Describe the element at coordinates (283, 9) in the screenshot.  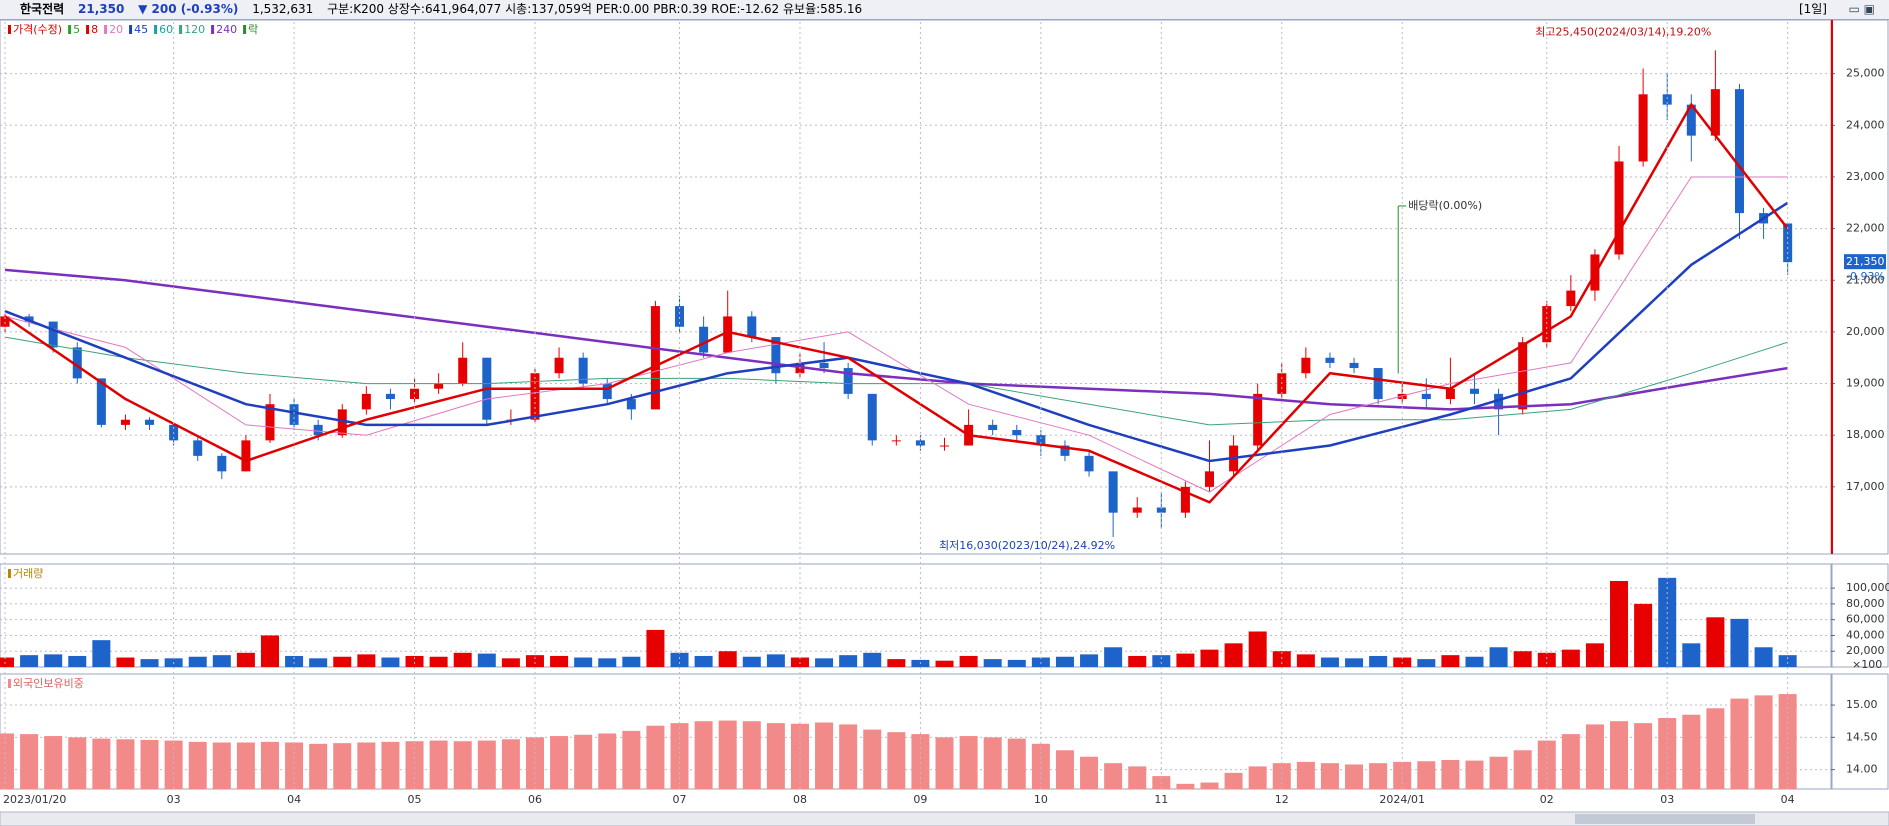
I see `volume: 1,532,631` at that location.